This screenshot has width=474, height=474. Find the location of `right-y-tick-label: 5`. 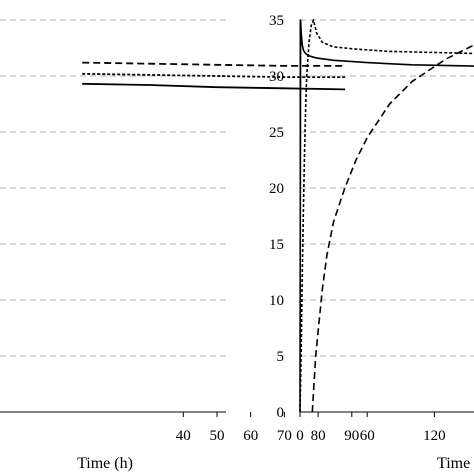

right-y-tick-label: 5 is located at coordinates (281, 357).